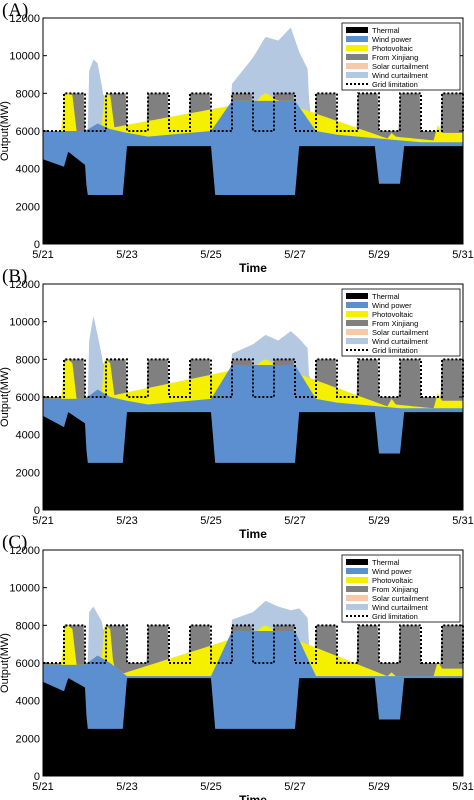 This screenshot has width=474, height=800. What do you see at coordinates (15, 276) in the screenshot?
I see `panel-label: (B)` at bounding box center [15, 276].